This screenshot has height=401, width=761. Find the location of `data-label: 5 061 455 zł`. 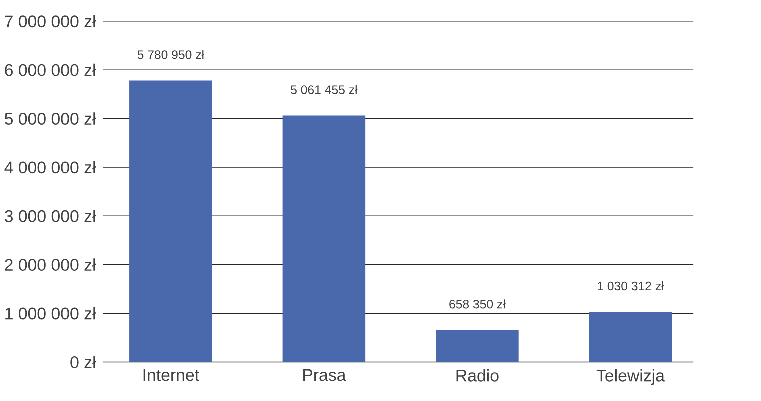

data-label: 5 061 455 zł is located at coordinates (324, 89).